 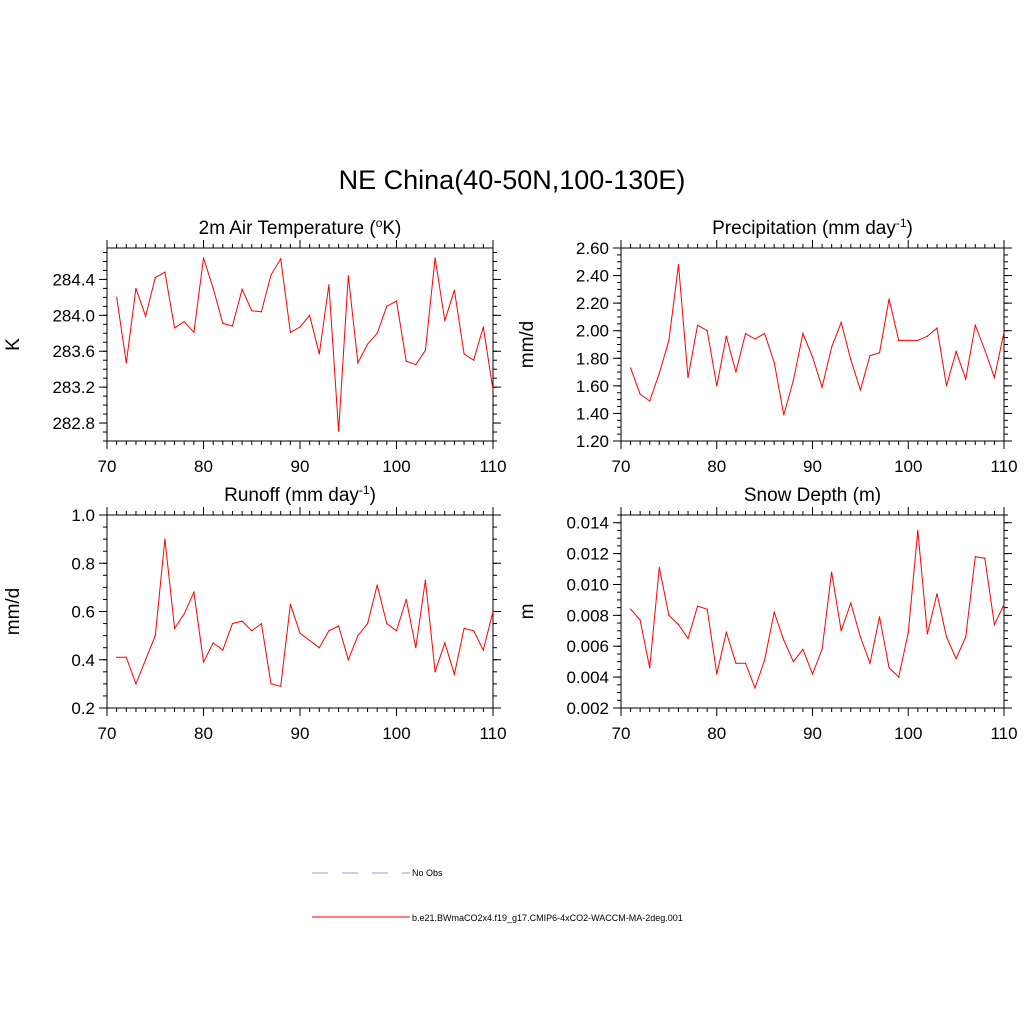 I want to click on y-axis-label: K, so click(x=13, y=344).